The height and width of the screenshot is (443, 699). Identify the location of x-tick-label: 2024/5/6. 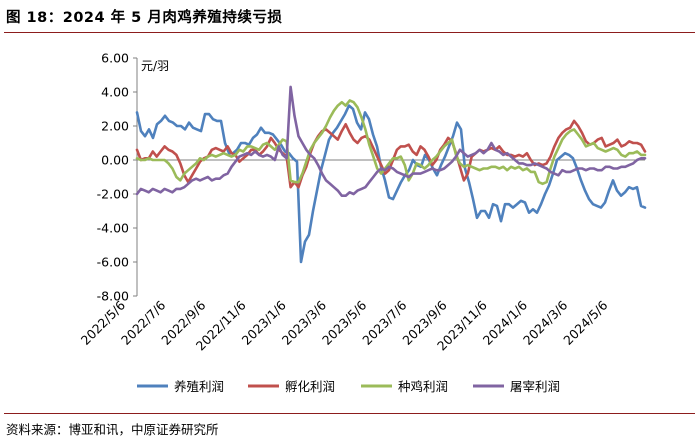
(585, 322).